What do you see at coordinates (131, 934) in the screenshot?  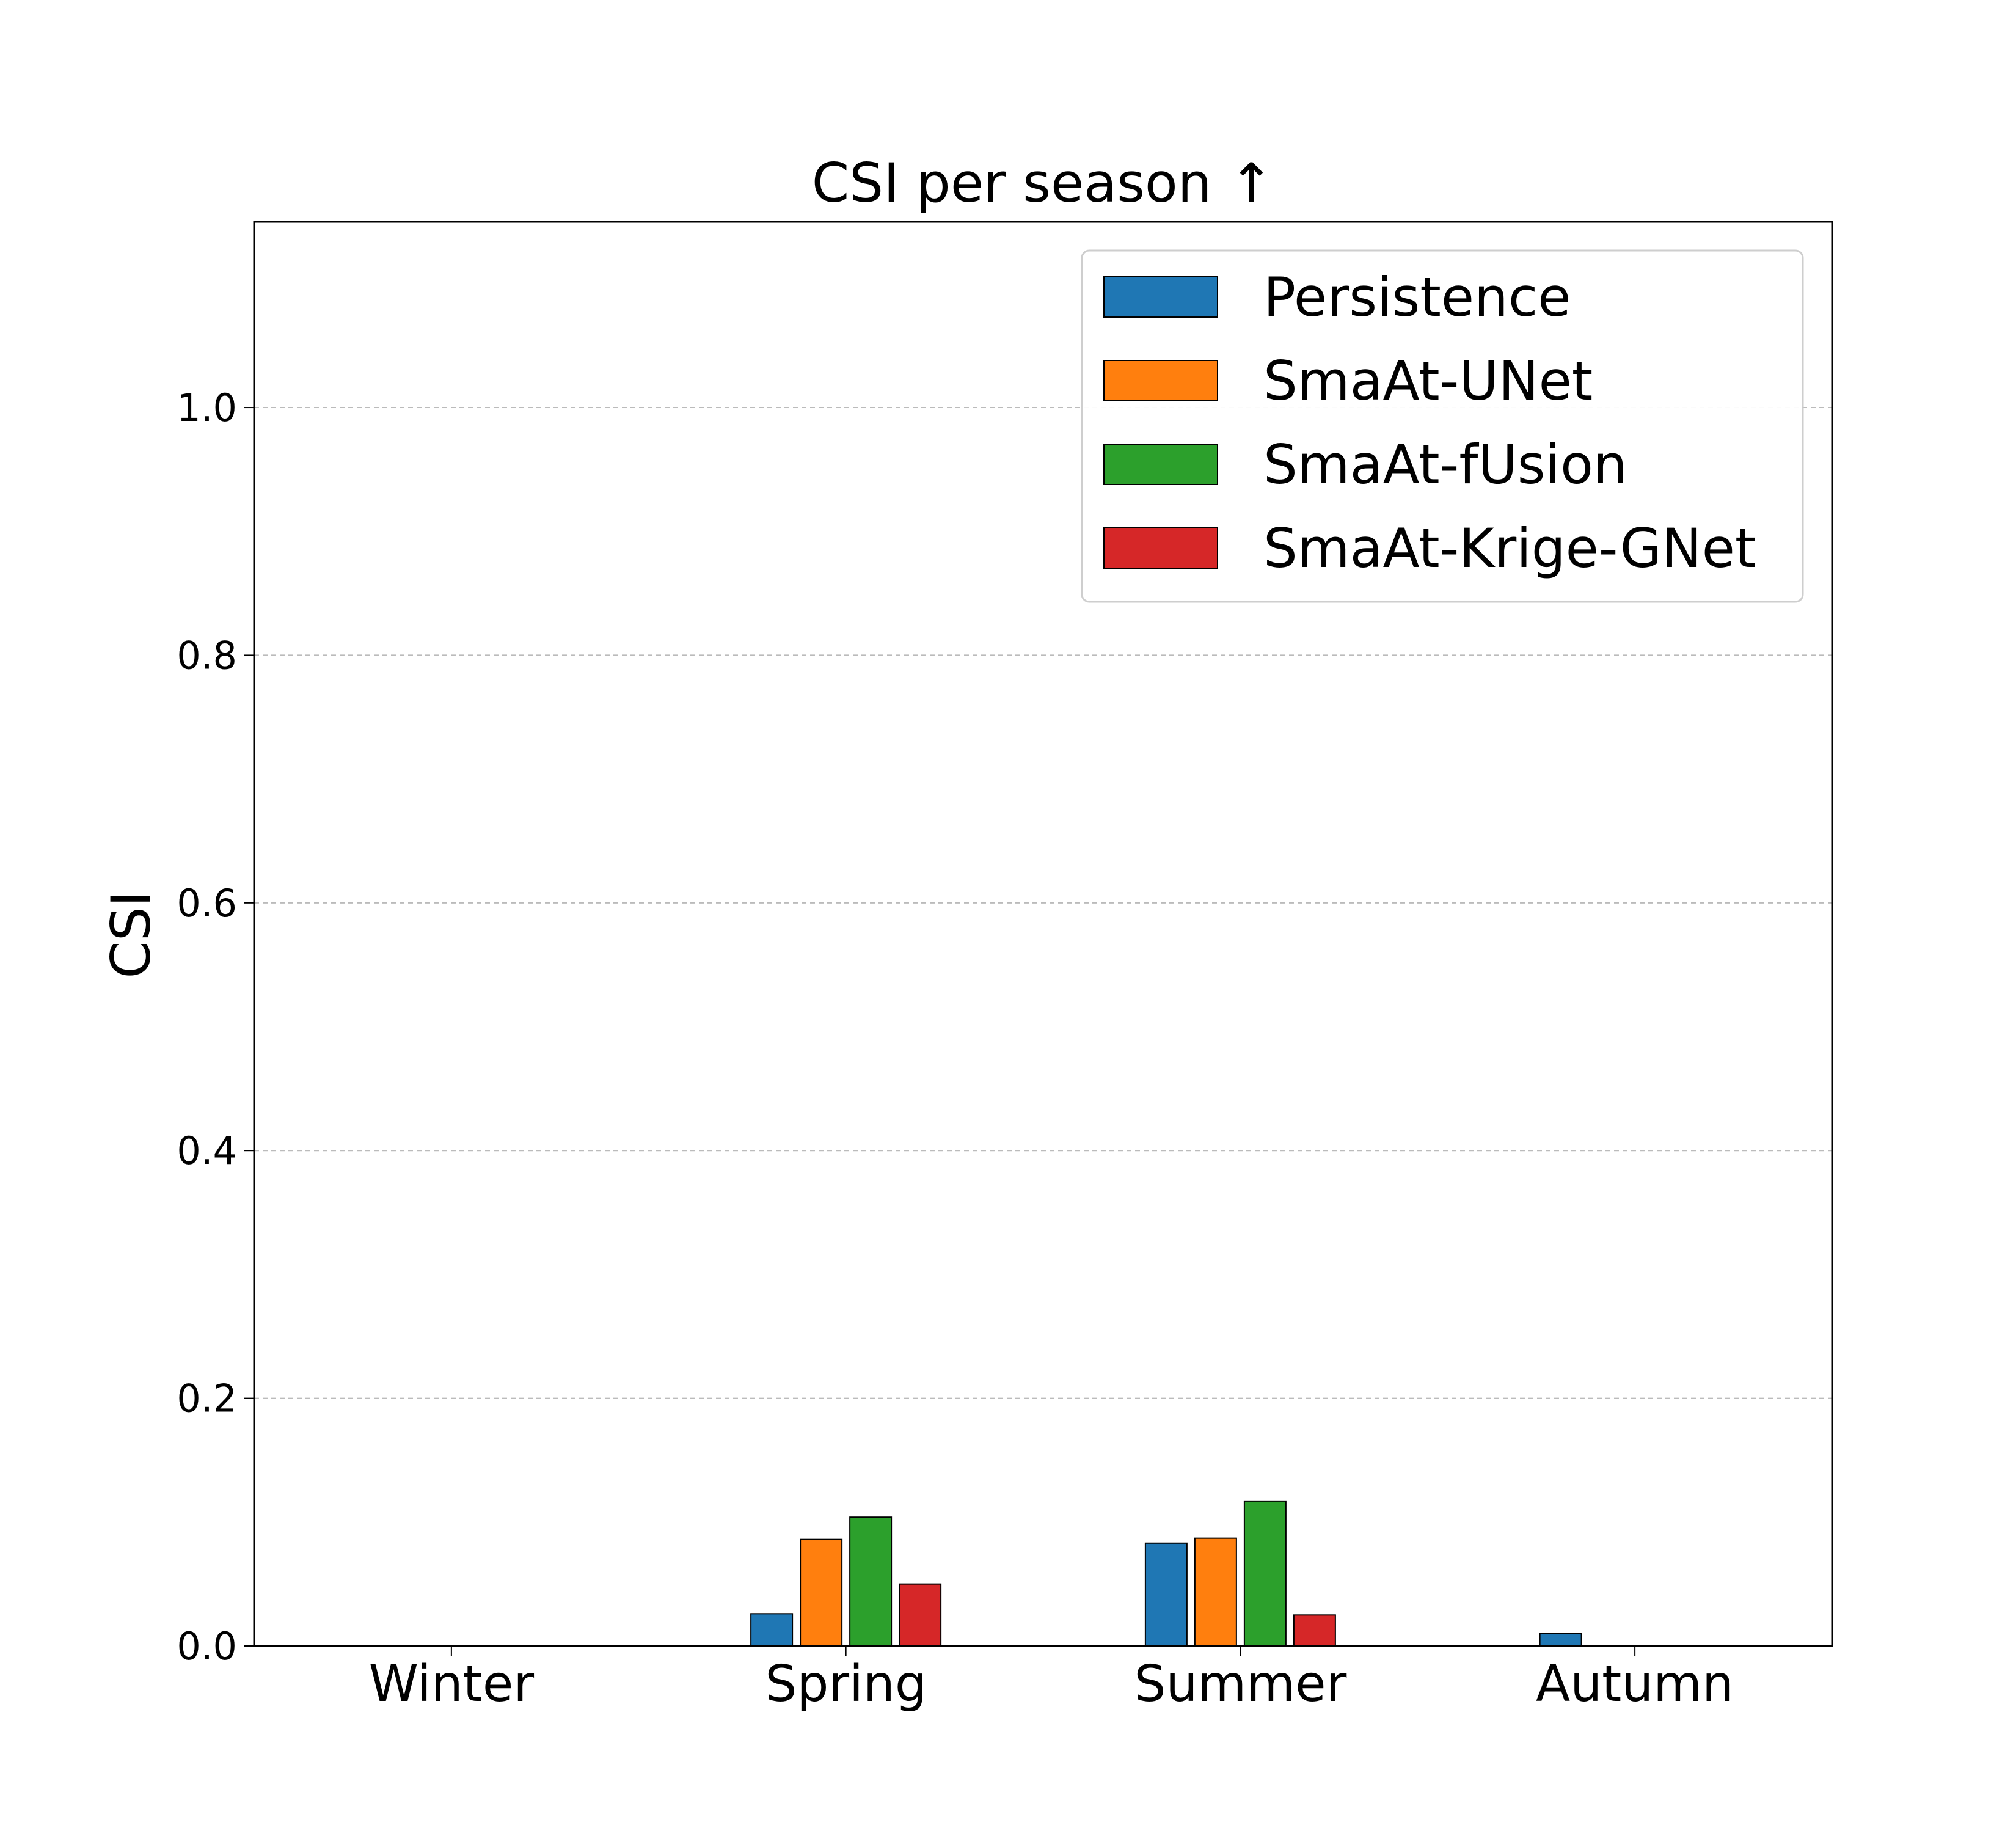 I see `y-axis-label: CSI` at bounding box center [131, 934].